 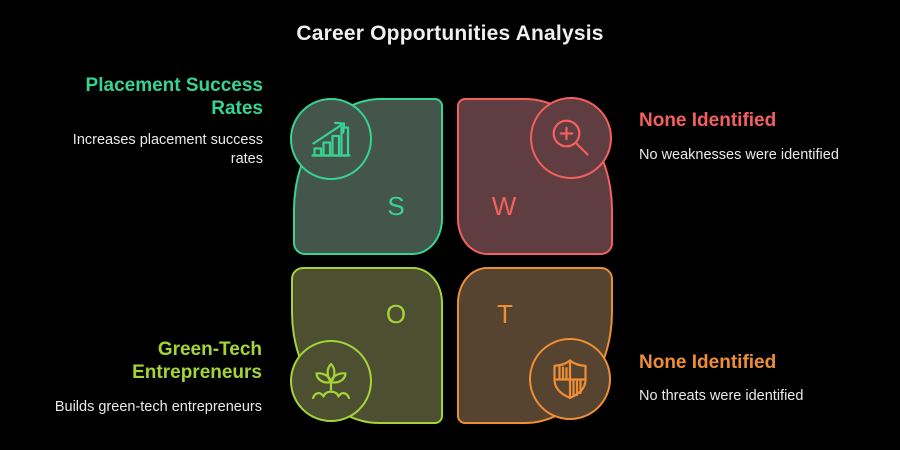 I want to click on weaknesses-icon-badge, so click(x=571, y=138).